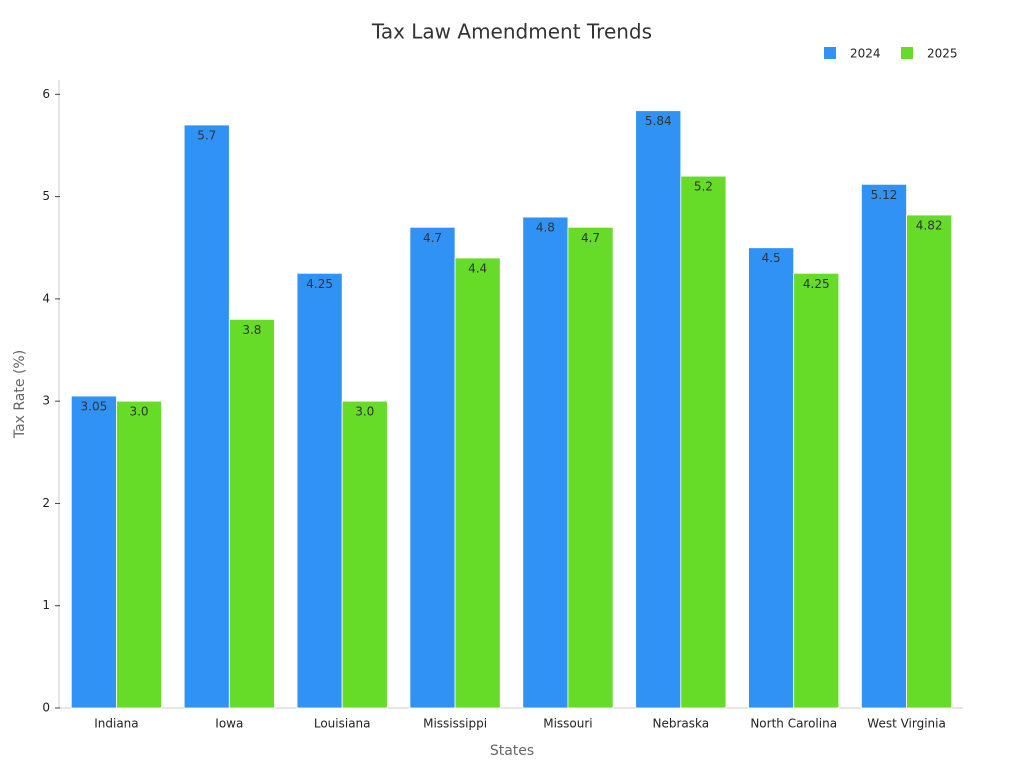 The height and width of the screenshot is (768, 1024). Describe the element at coordinates (46, 196) in the screenshot. I see `y-tick-label: 5` at that location.